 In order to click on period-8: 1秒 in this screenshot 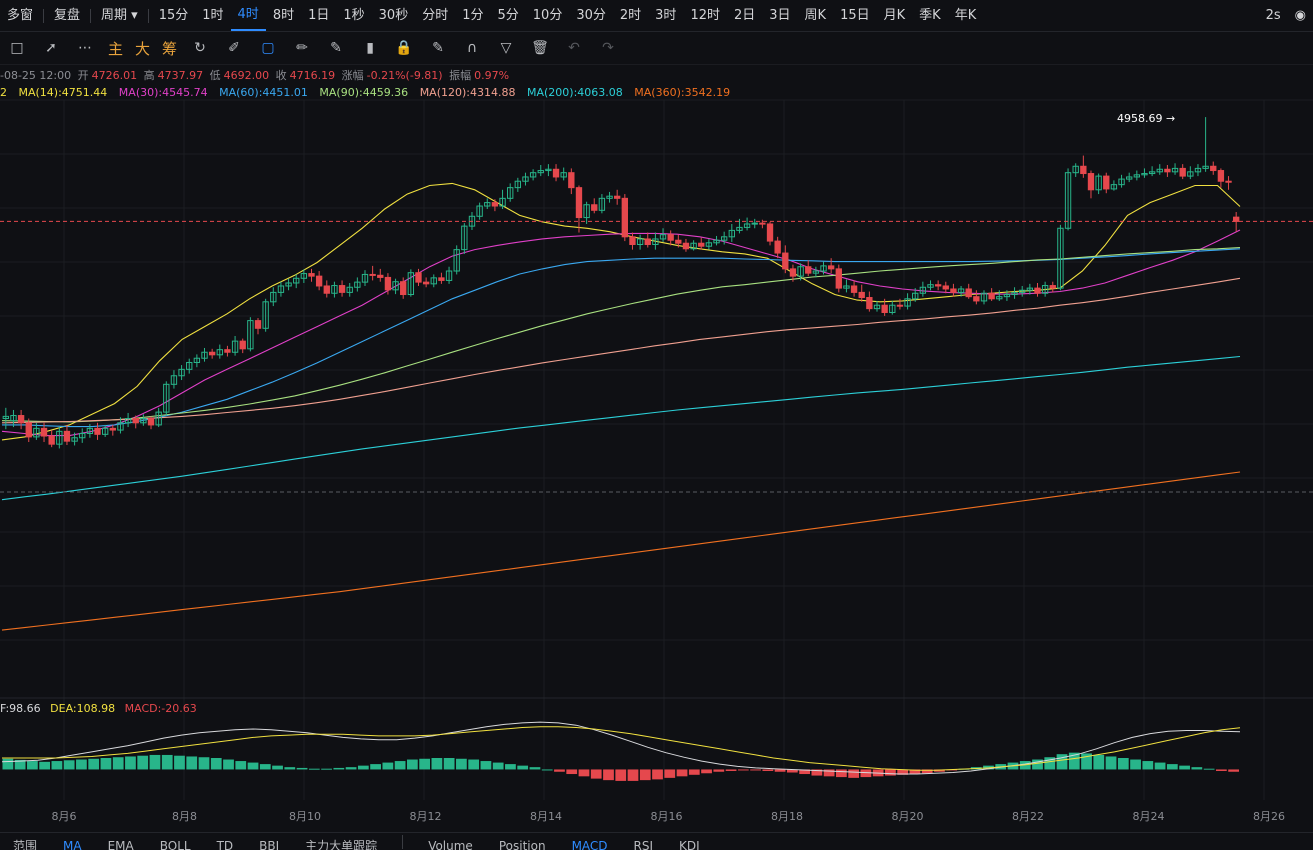, I will do `click(354, 15)`.